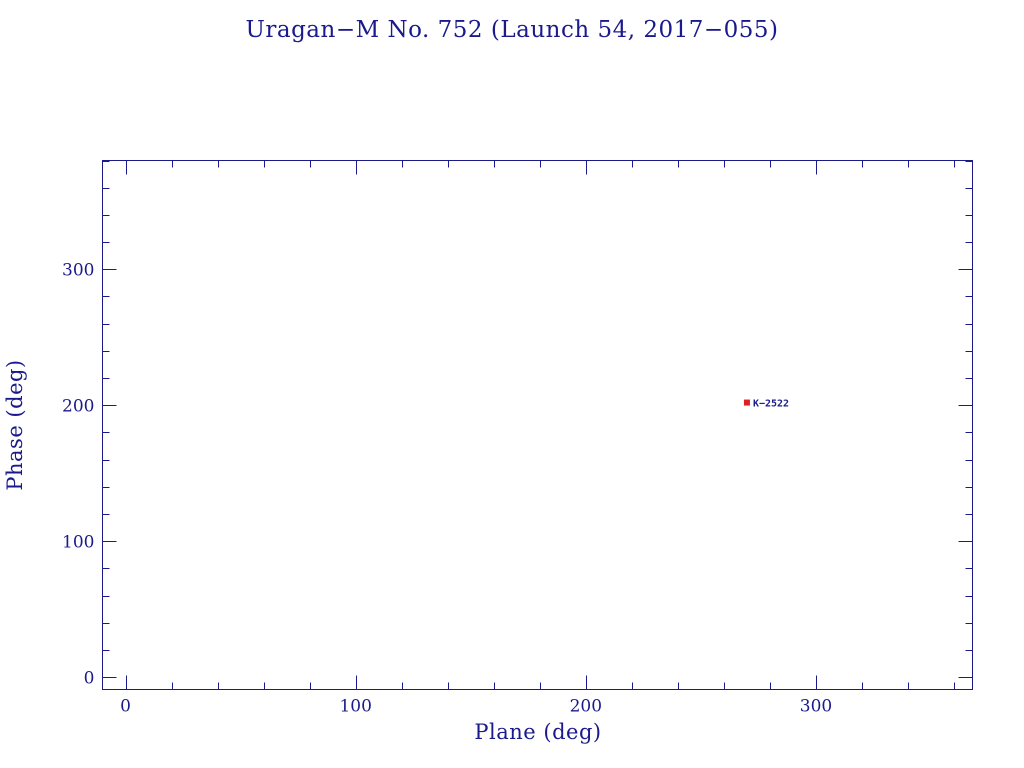 This screenshot has height=768, width=1024. I want to click on data-point-marker, so click(746, 402).